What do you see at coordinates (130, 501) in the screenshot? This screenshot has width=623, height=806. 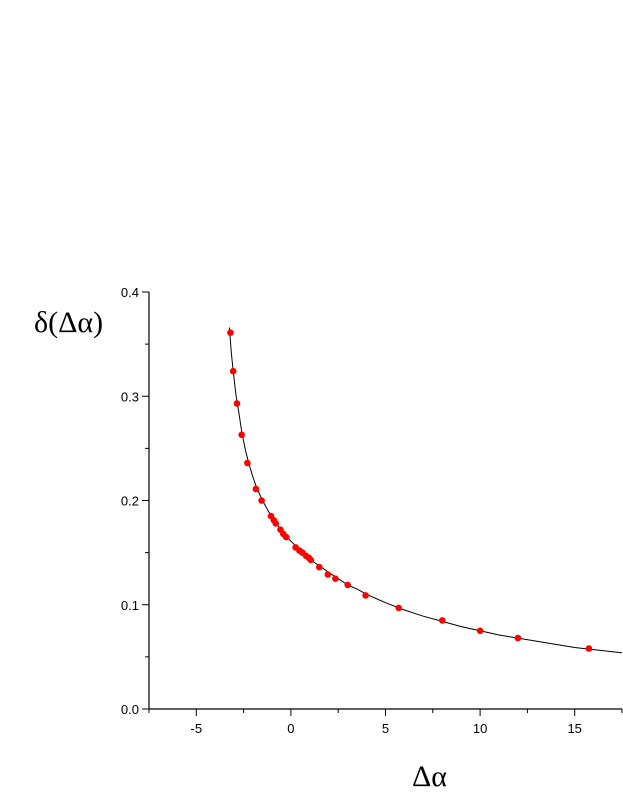 I see `y-tick-label: 0.2` at bounding box center [130, 501].